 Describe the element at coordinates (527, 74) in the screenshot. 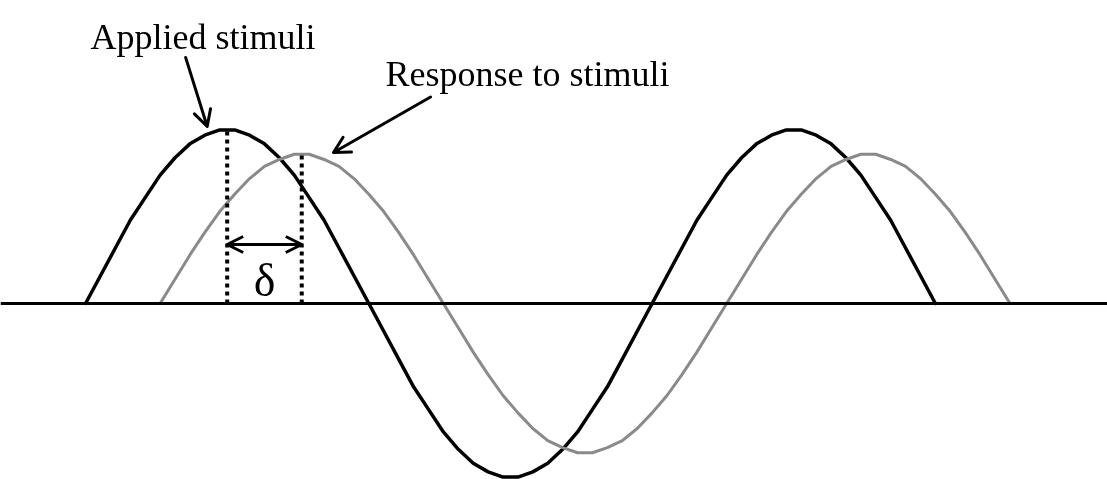

I see `text: Response to stimuli` at that location.